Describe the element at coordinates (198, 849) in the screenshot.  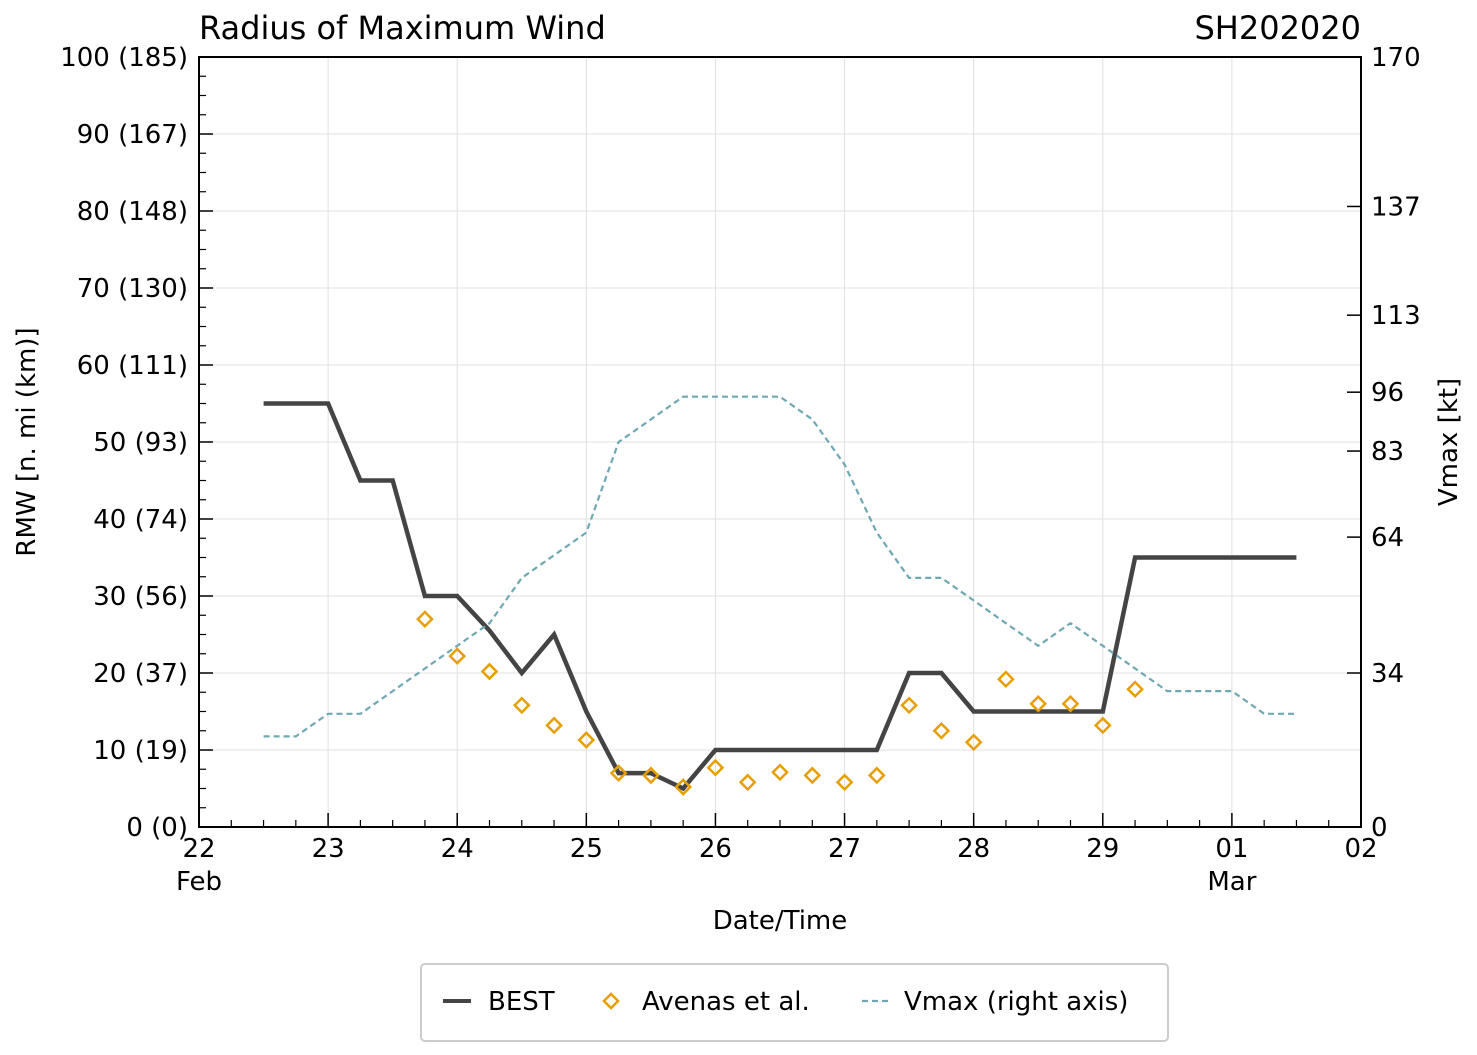
I see `x-tick-label-0: 22` at that location.